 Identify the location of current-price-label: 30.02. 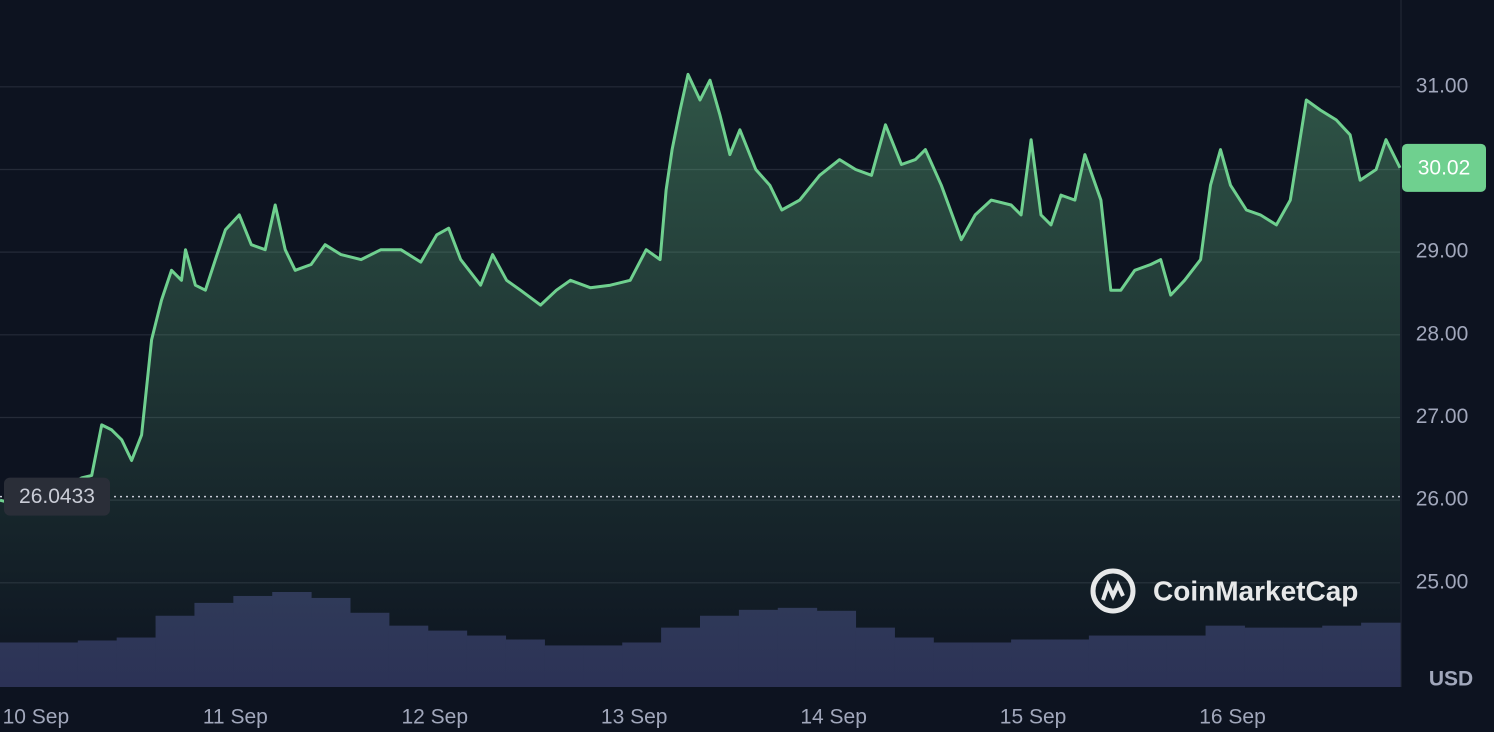
(1444, 167).